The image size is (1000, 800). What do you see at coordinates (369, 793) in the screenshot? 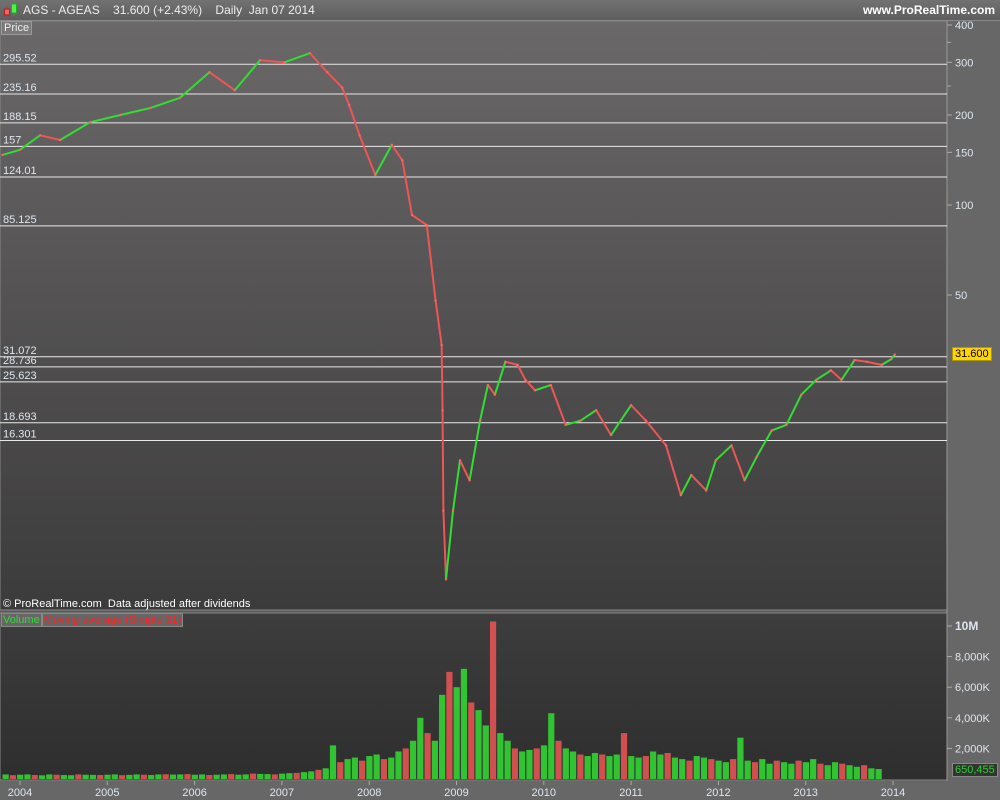
I see `x-tick-label: 2008` at bounding box center [369, 793].